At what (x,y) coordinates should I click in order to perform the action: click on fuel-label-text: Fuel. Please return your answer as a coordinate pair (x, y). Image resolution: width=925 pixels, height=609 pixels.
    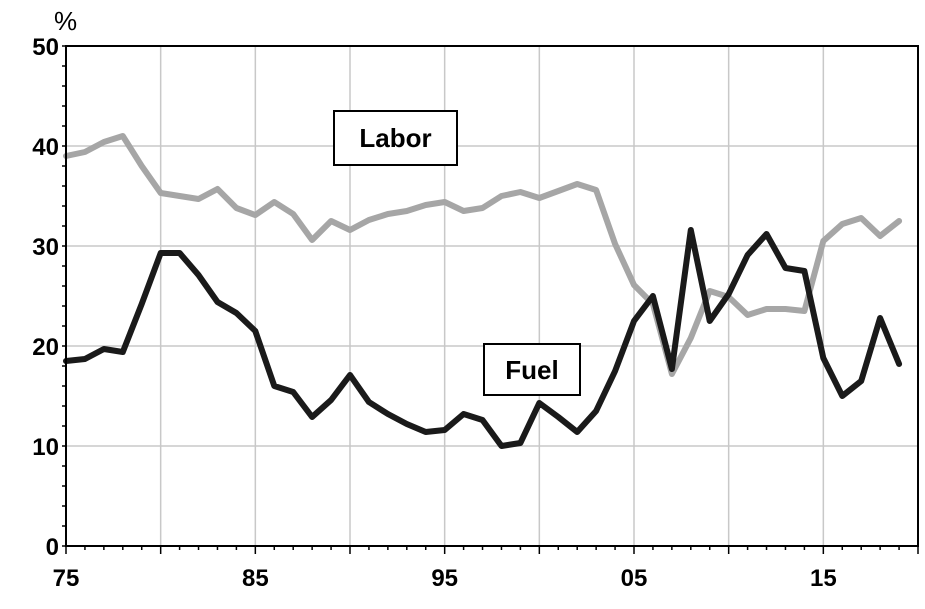
    Looking at the image, I should click on (531, 370).